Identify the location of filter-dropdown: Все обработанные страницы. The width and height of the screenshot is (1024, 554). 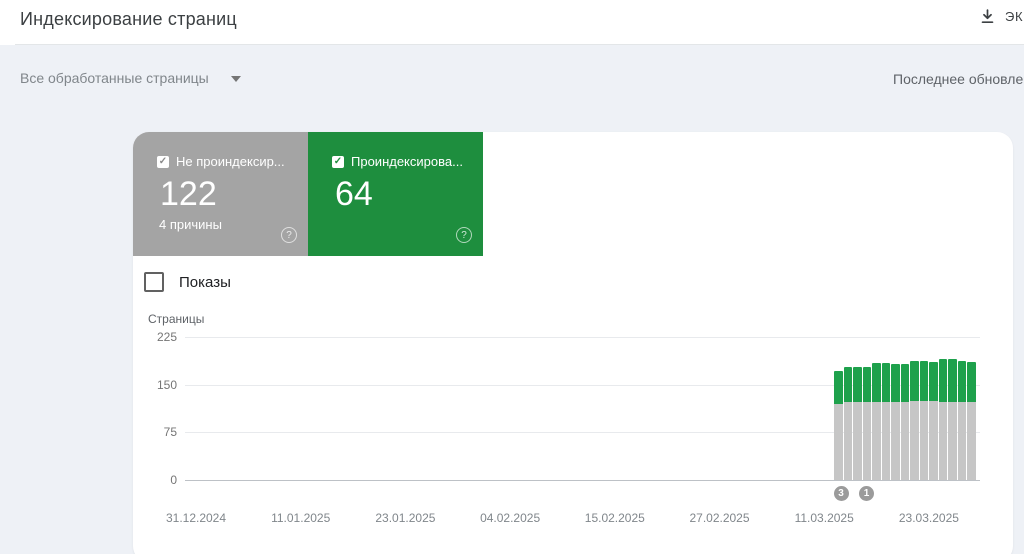
(130, 78).